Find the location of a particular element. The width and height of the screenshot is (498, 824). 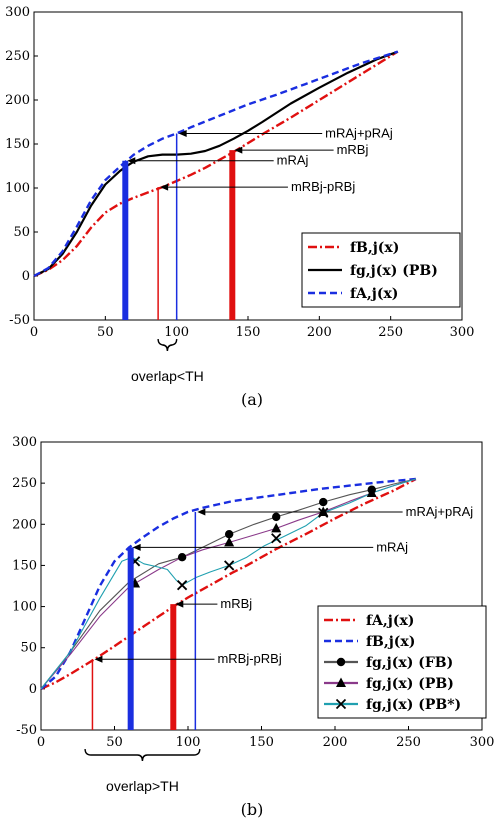

legend: fB,j(x) fg,j(x) (PB) fA,j(x) is located at coordinates (381, 270).